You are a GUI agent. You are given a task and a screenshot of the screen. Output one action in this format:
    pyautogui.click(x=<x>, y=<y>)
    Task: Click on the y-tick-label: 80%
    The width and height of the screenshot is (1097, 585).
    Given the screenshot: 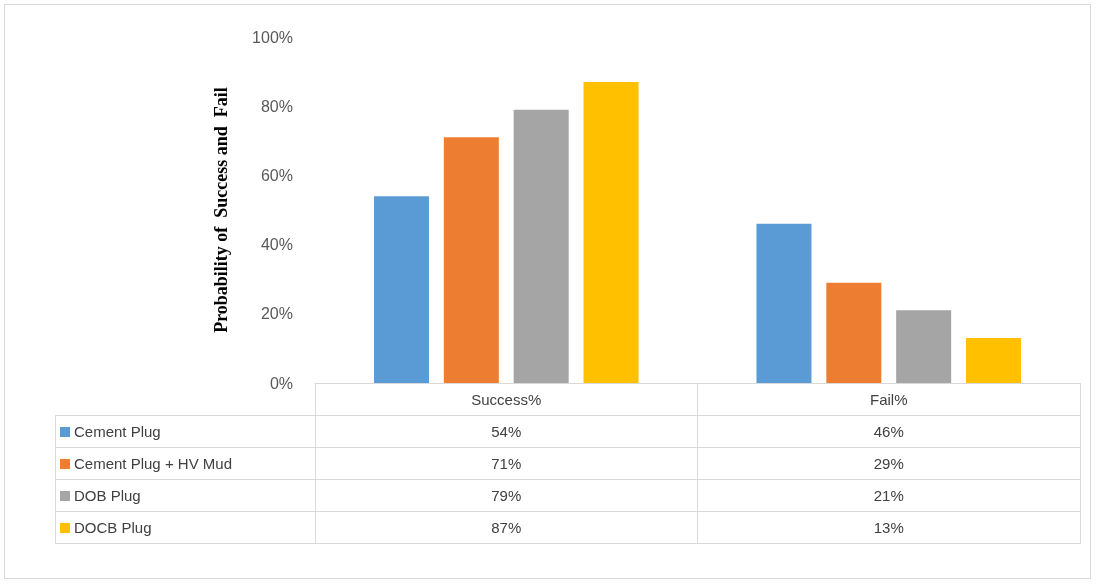 What is the action you would take?
    pyautogui.click(x=276, y=106)
    